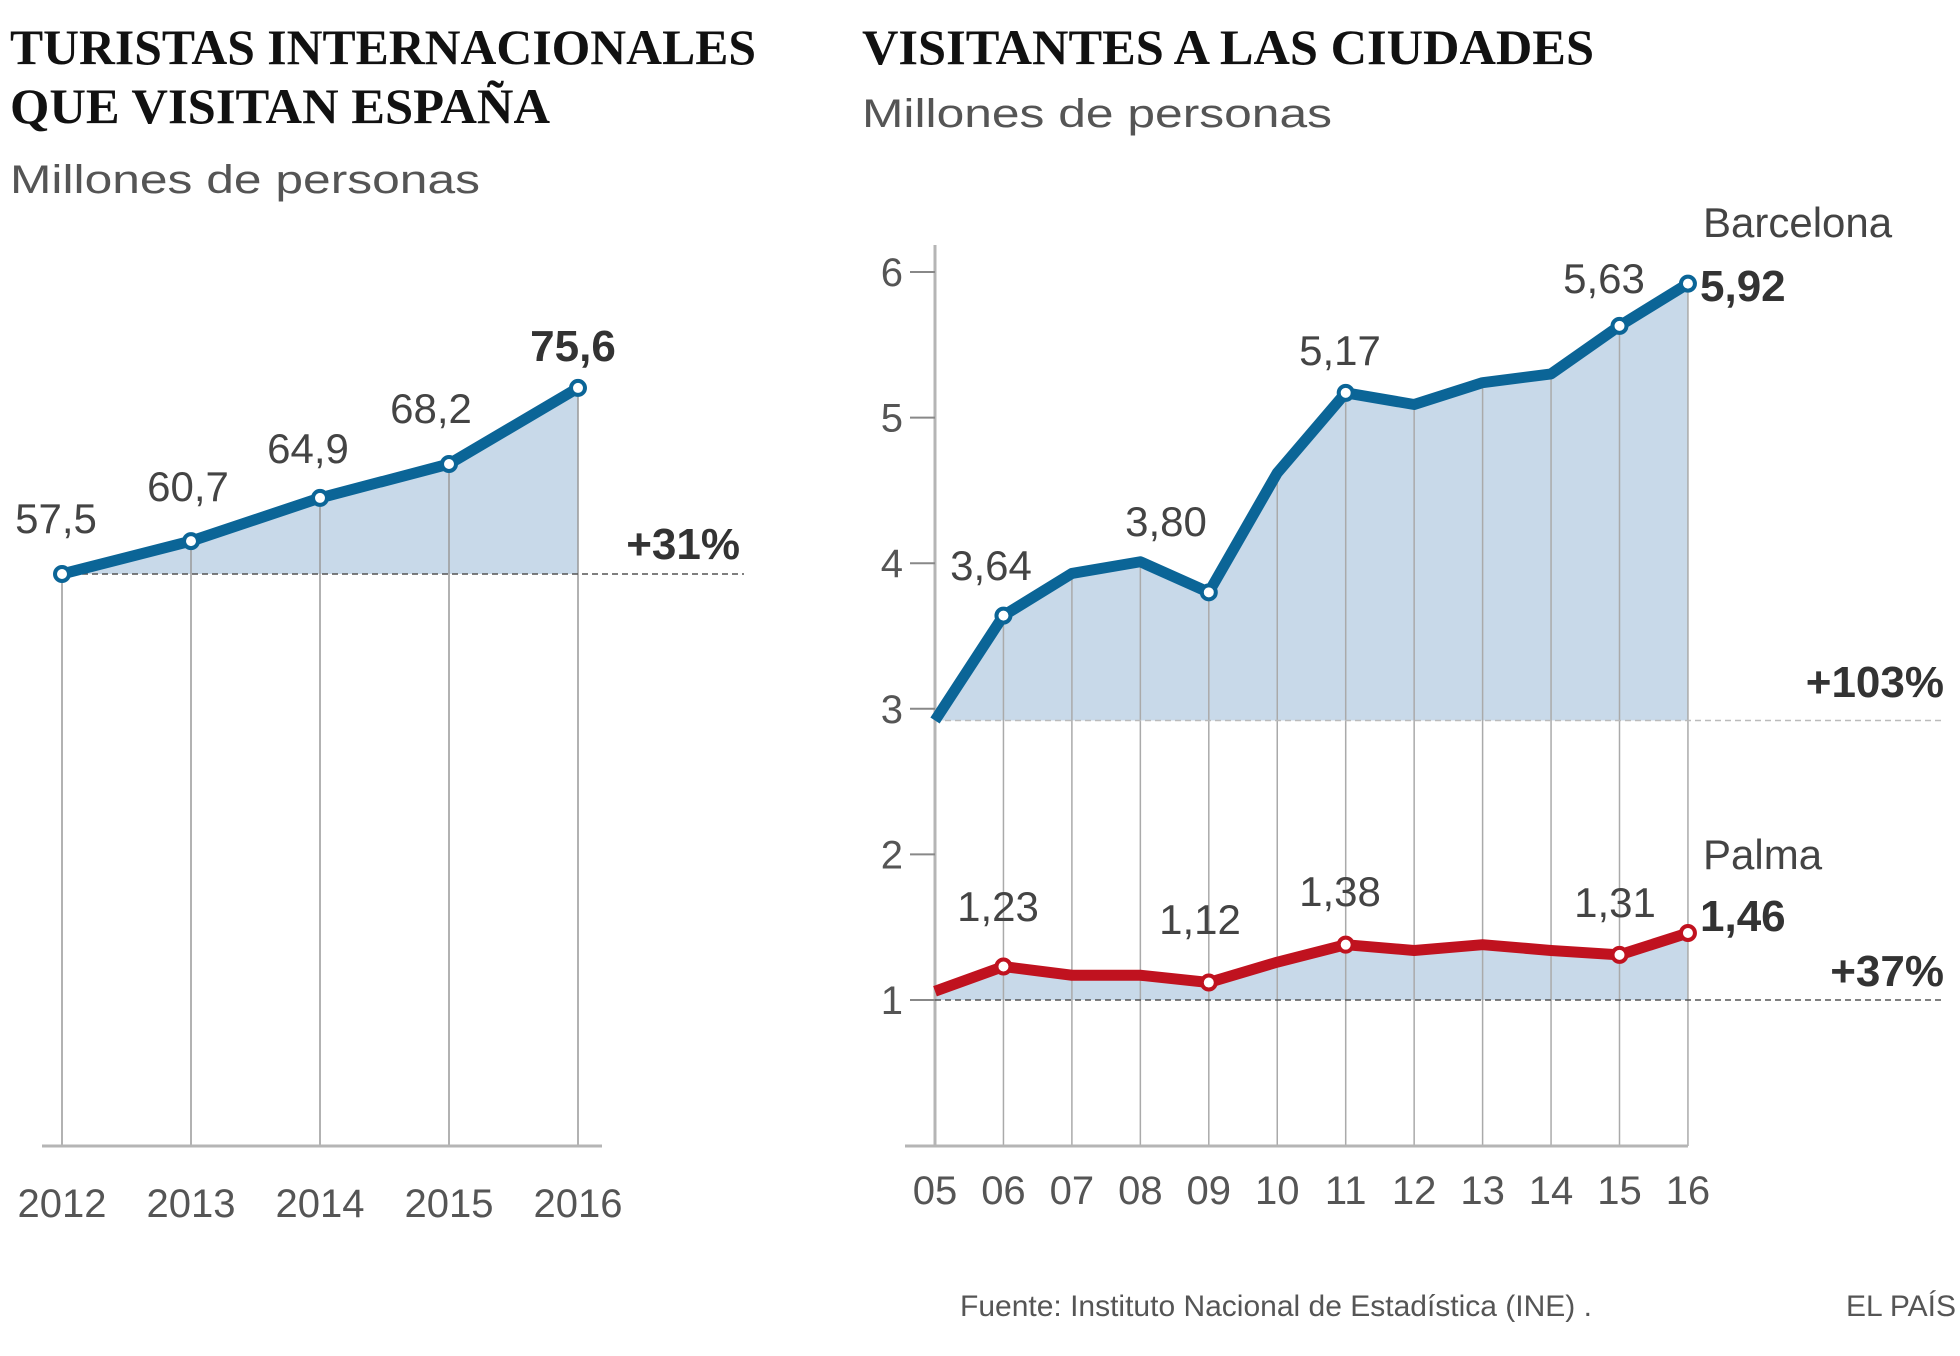 The width and height of the screenshot is (1960, 1356). Describe the element at coordinates (1072, 1191) in the screenshot. I see `x-tick-label: 07` at that location.